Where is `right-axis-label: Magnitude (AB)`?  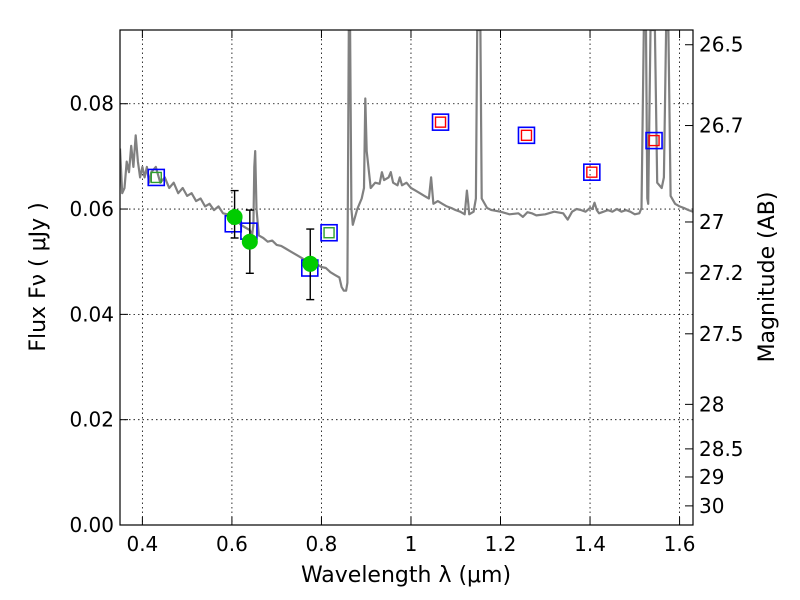
right-axis-label: Magnitude (AB) is located at coordinates (767, 277).